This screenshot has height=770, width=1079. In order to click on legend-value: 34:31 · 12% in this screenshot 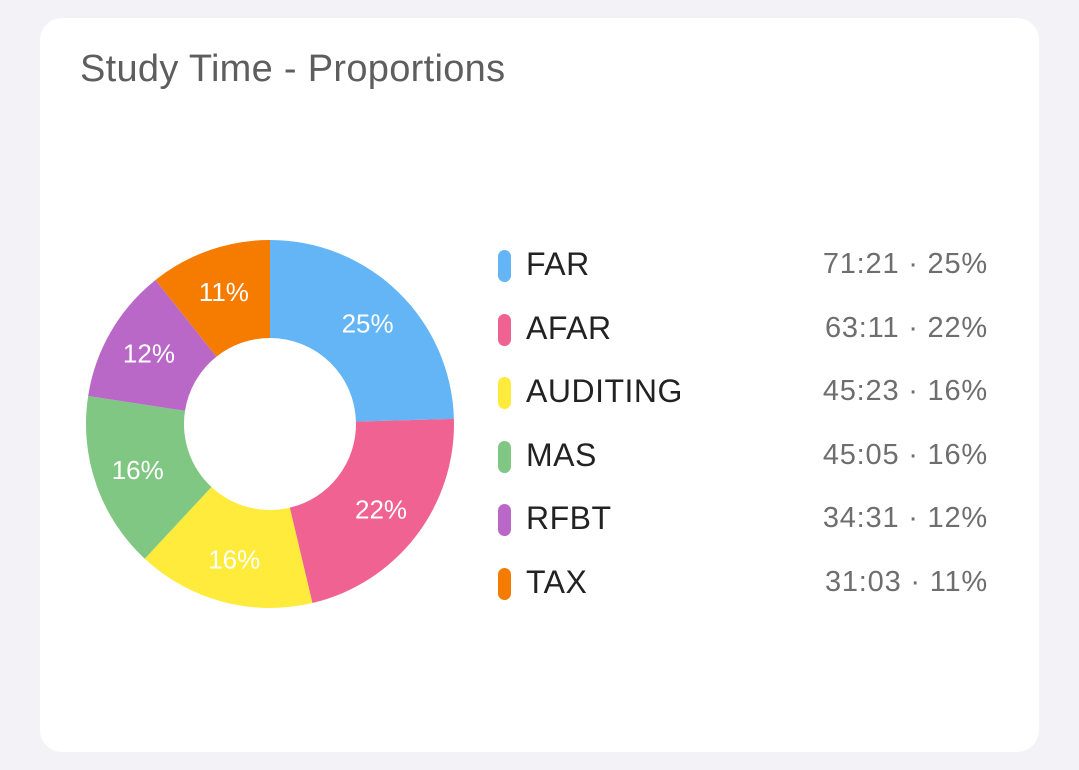, I will do `click(905, 518)`.